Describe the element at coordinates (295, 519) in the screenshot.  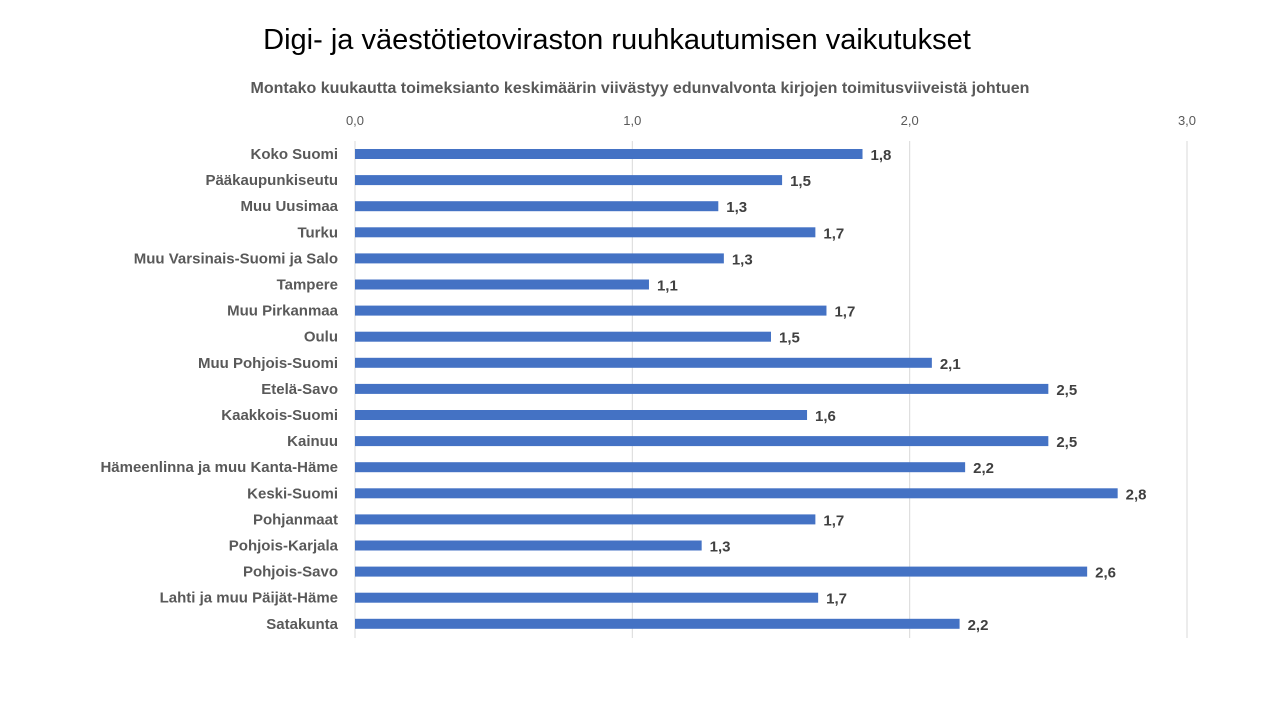
I see `category-label: Pohjanmaat` at that location.